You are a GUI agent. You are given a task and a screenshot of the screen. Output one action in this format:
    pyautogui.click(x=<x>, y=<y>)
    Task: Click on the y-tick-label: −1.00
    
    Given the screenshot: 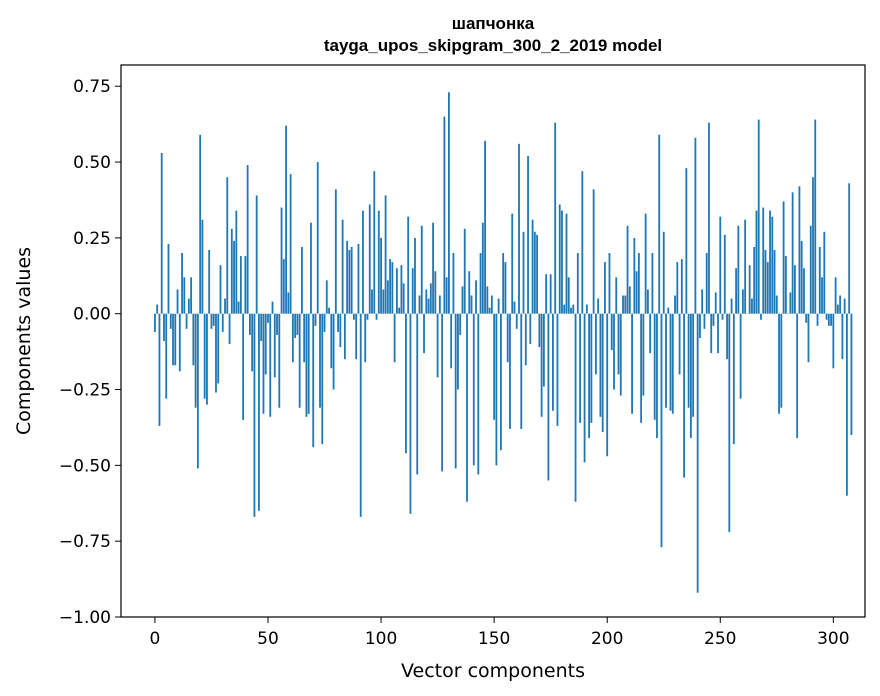 What is the action you would take?
    pyautogui.click(x=85, y=618)
    